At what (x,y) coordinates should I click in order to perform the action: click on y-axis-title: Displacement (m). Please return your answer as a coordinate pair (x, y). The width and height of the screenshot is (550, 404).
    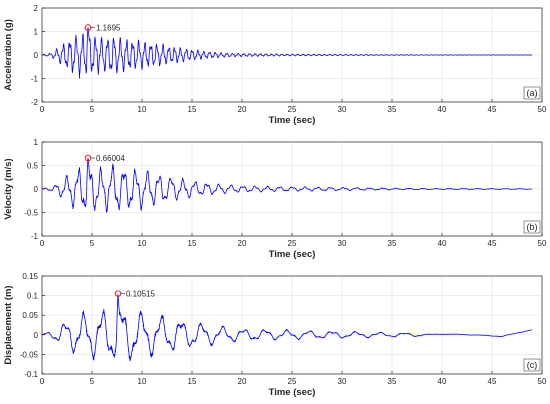
    Looking at the image, I should click on (8, 324).